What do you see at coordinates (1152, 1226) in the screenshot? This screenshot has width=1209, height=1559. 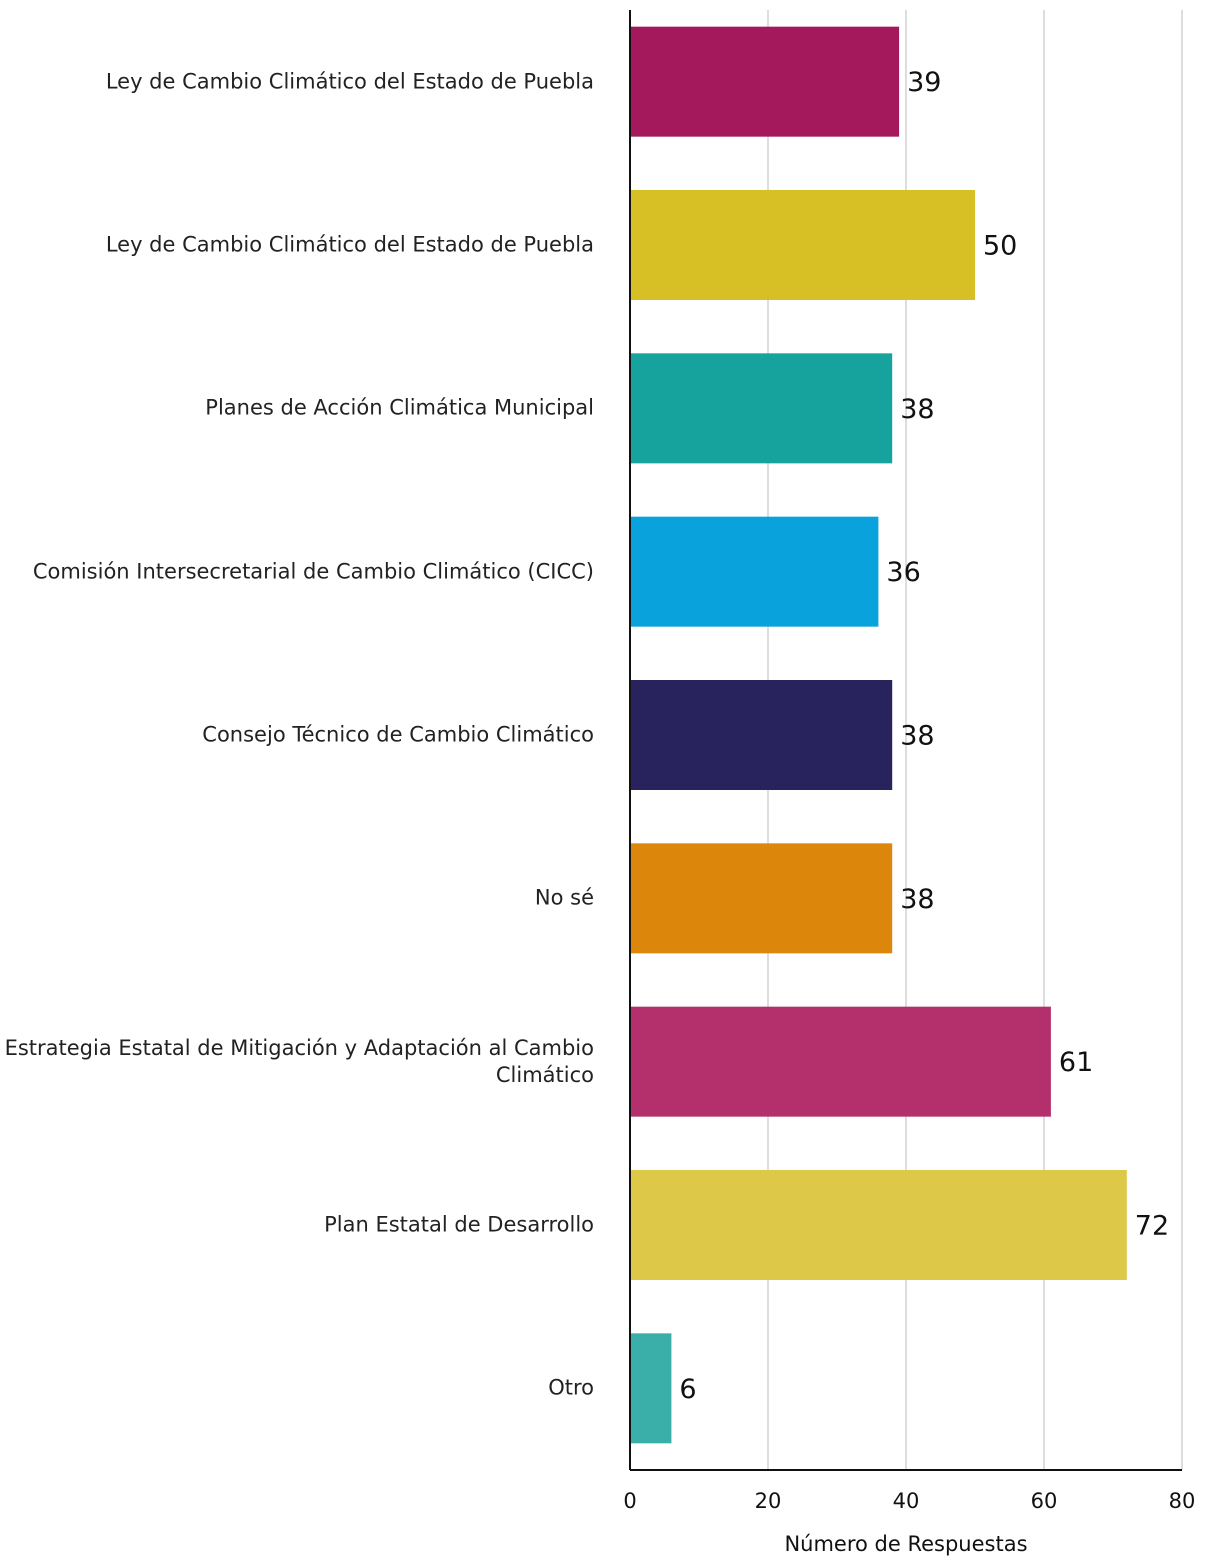 I see `value-label: 72` at bounding box center [1152, 1226].